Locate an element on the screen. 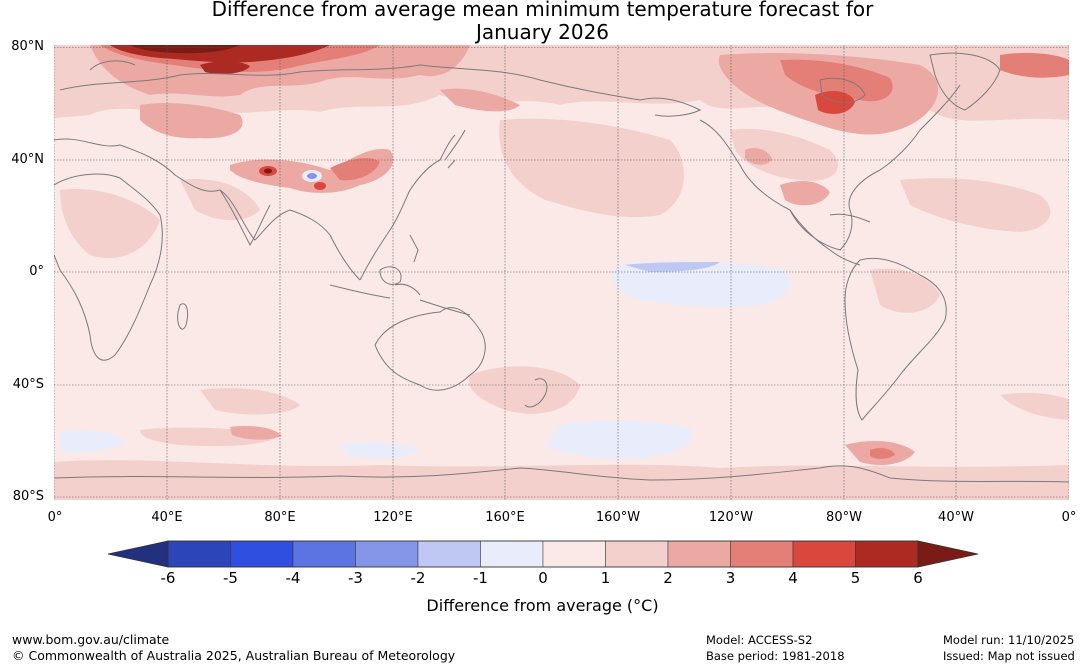  footer-website: www.bom.gov.au/climate is located at coordinates (91, 639).